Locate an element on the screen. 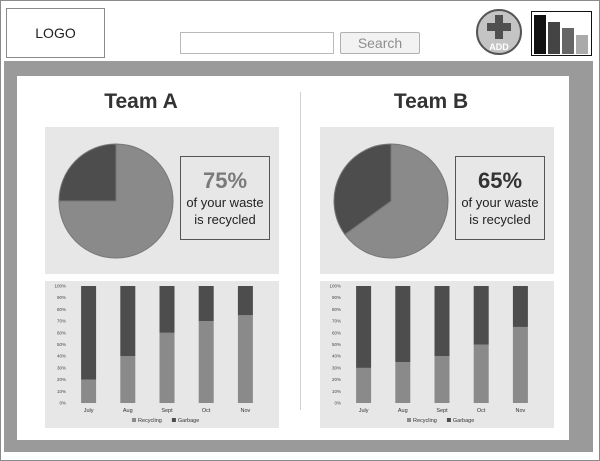 The height and width of the screenshot is (461, 600). bar-chart-icon is located at coordinates (561, 33).